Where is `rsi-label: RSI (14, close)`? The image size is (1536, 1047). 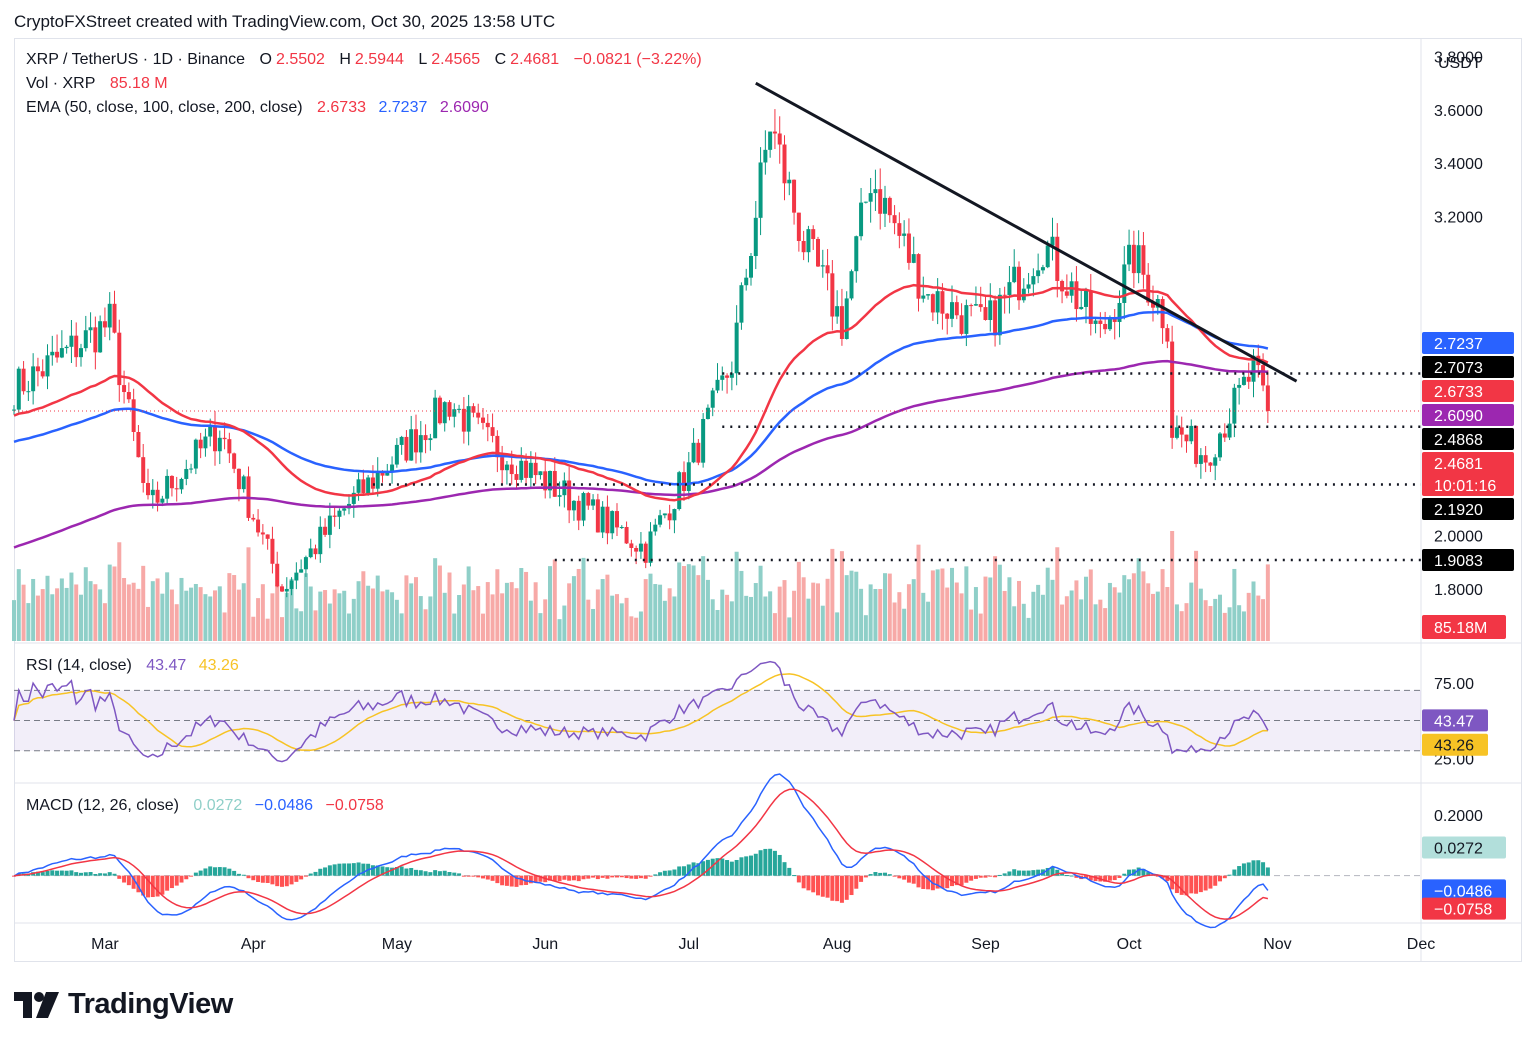 rsi-label: RSI (14, close) is located at coordinates (79, 665).